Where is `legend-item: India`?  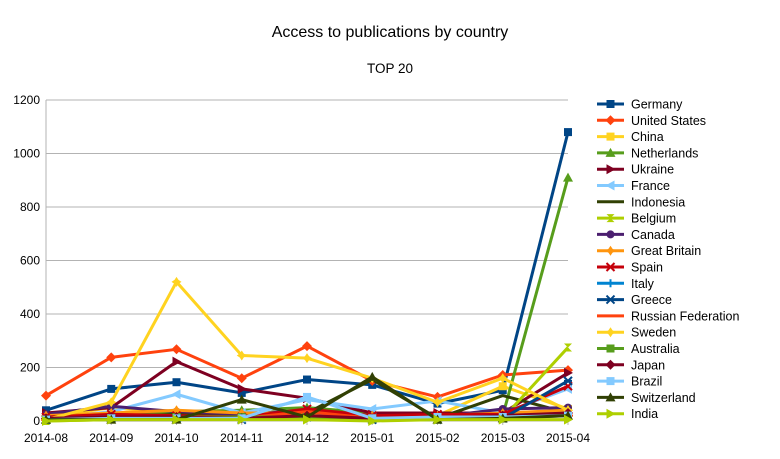
legend-item: India is located at coordinates (627, 414).